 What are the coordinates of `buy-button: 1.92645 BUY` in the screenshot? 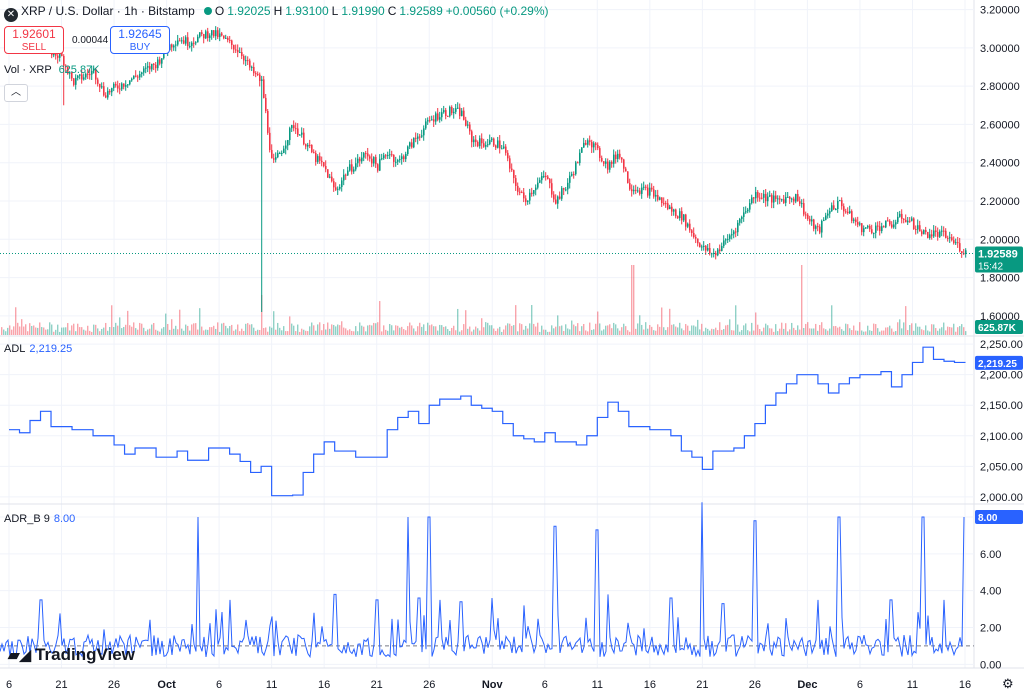 It's located at (140, 40).